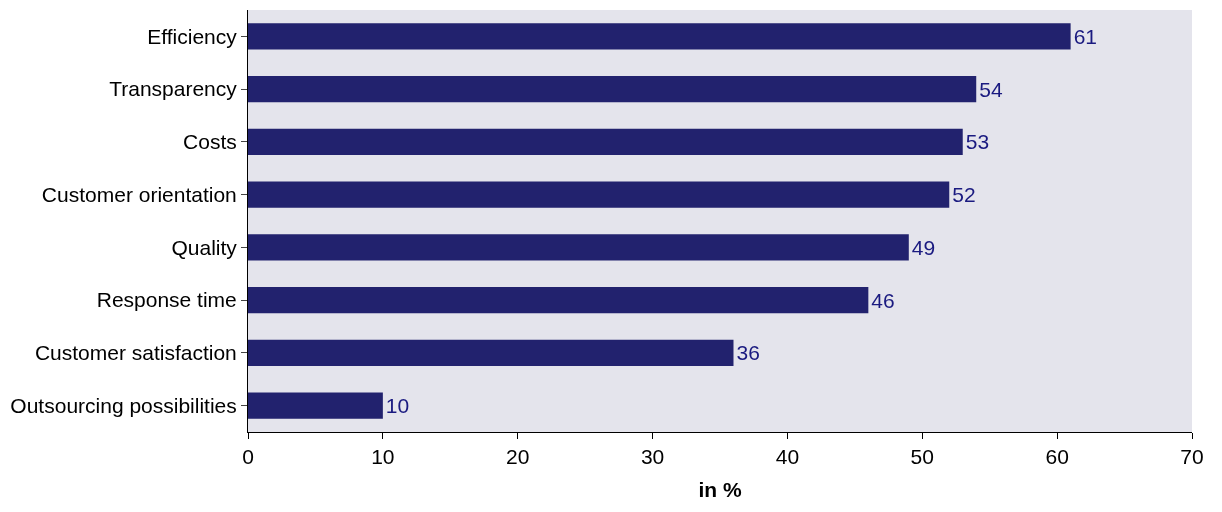  I want to click on x-tick-label: 20, so click(518, 457).